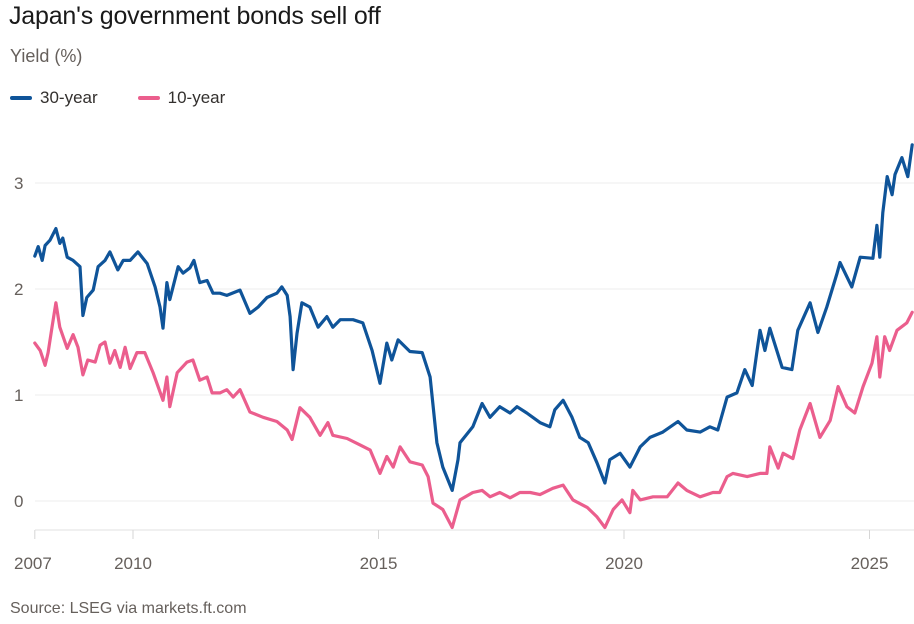  What do you see at coordinates (195, 16) in the screenshot?
I see `chart-title: Japan's government bonds sell off` at bounding box center [195, 16].